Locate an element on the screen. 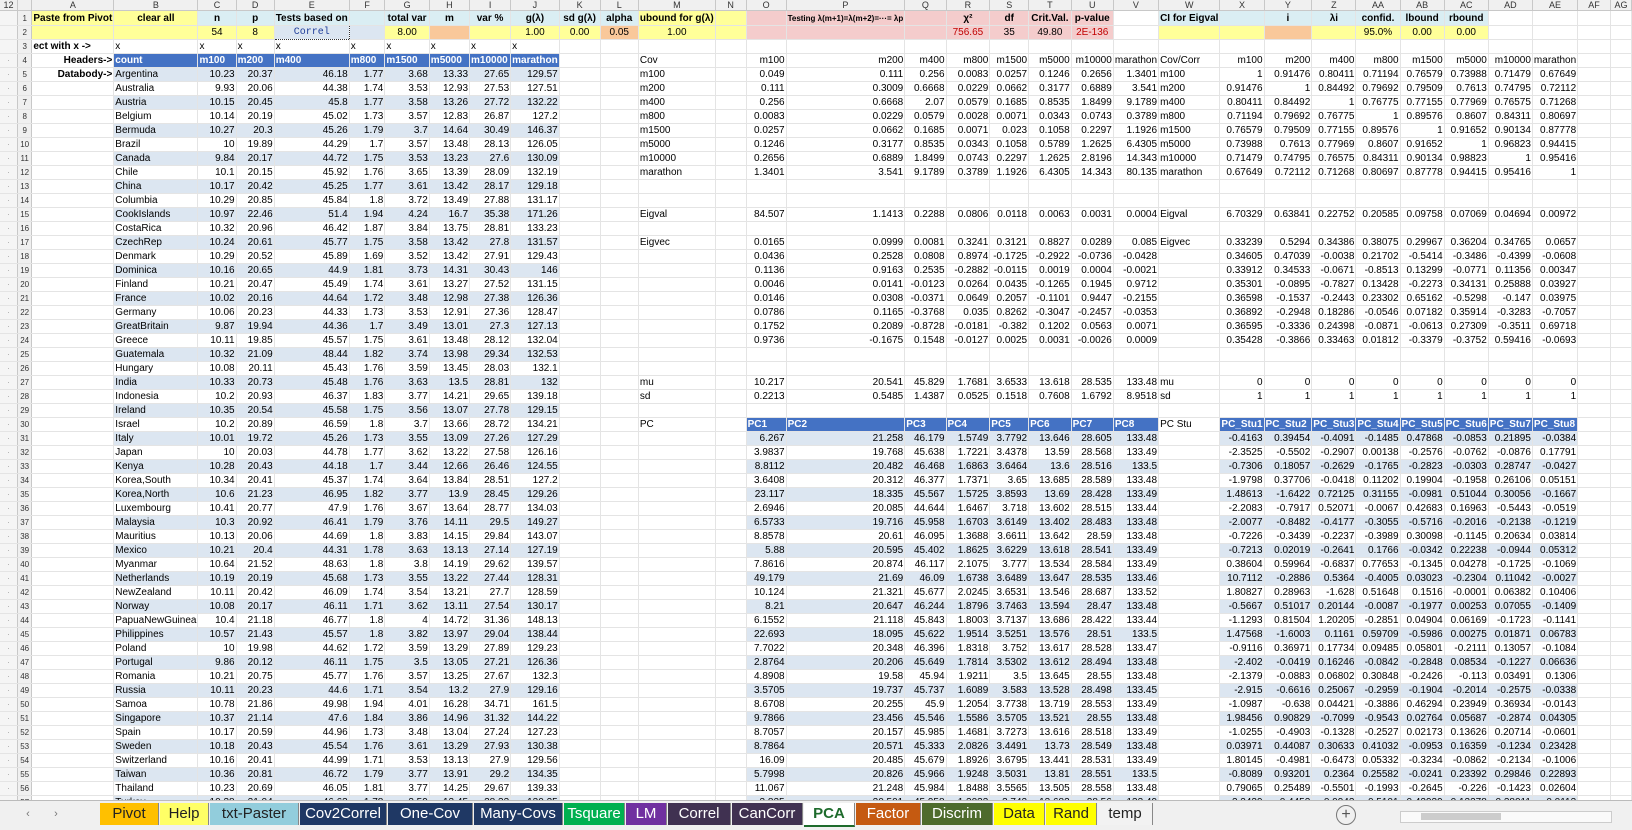 The width and height of the screenshot is (1632, 830). stu-row-label: m5000 is located at coordinates (1189, 144).